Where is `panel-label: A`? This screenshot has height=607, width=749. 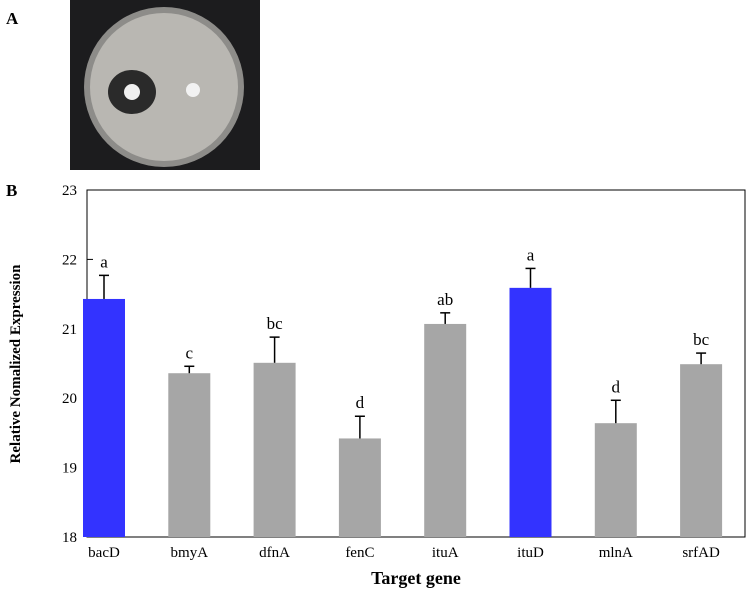
panel-label: A is located at coordinates (12, 18).